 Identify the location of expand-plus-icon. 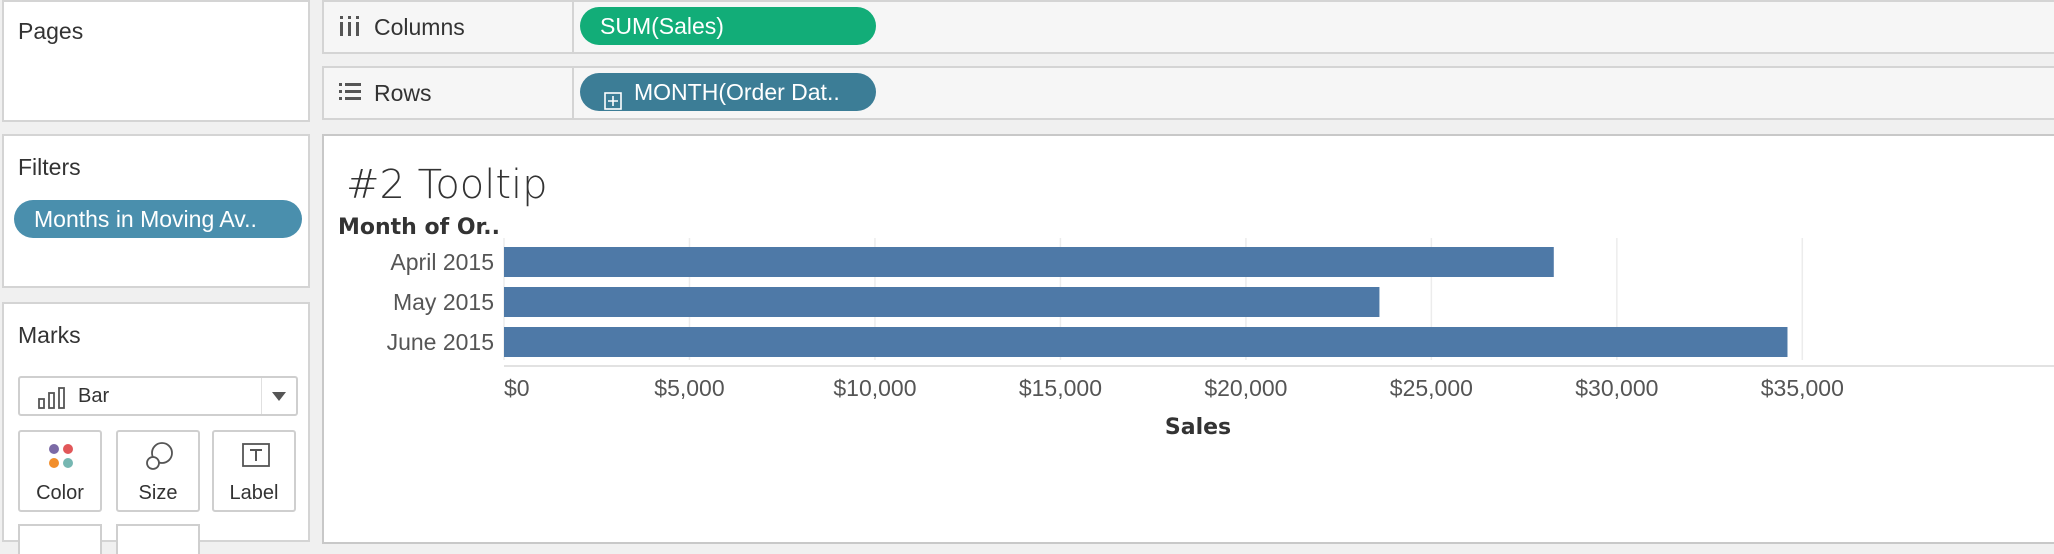
(613, 97).